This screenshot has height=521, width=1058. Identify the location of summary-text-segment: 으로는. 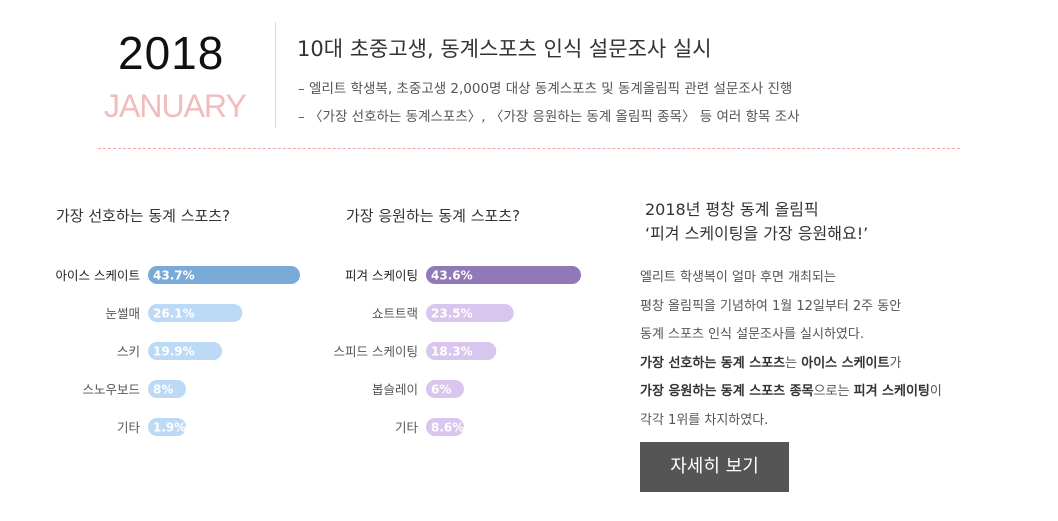
(833, 391).